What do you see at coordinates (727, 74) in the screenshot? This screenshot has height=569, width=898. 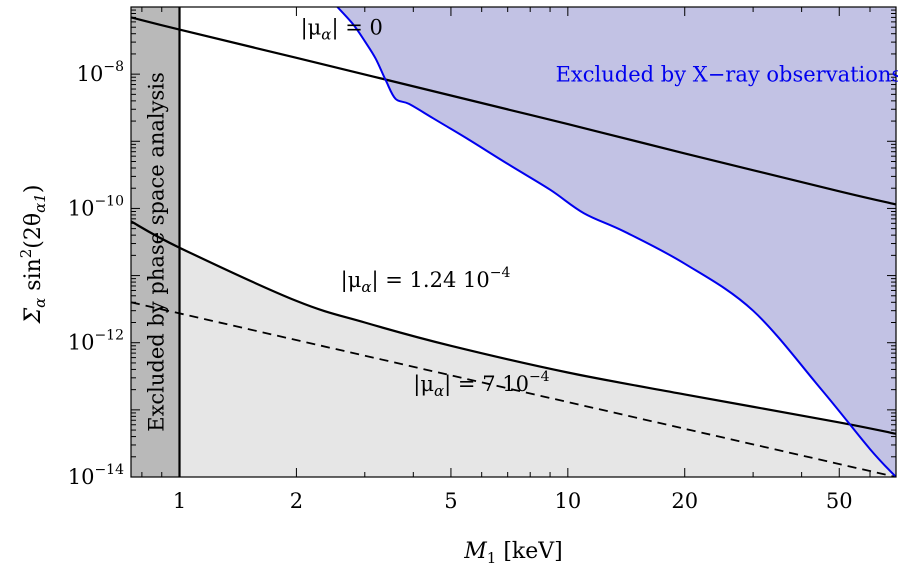 I see `annotation-xray-label: Excluded by X−ray observations` at bounding box center [727, 74].